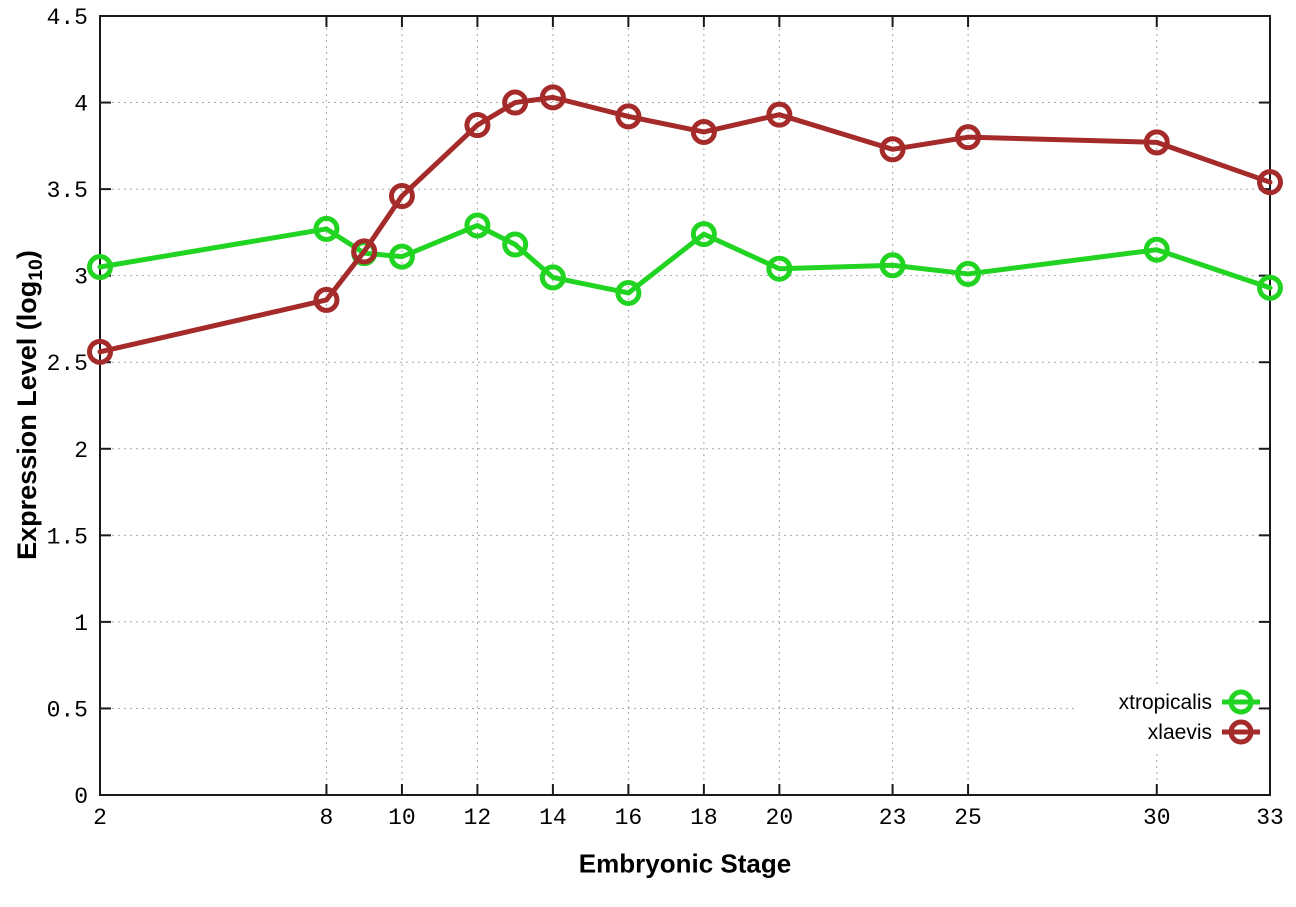 The height and width of the screenshot is (907, 1296). I want to click on x-tick-label: 10, so click(402, 818).